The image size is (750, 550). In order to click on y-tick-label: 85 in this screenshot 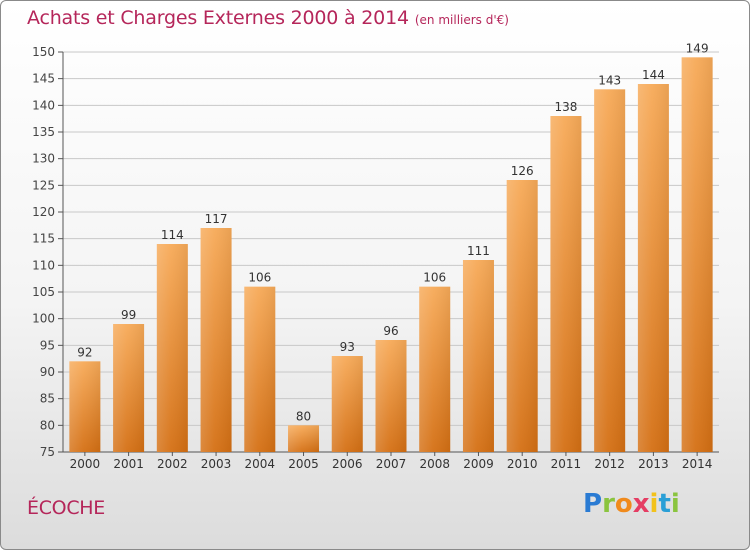, I will do `click(47, 399)`.